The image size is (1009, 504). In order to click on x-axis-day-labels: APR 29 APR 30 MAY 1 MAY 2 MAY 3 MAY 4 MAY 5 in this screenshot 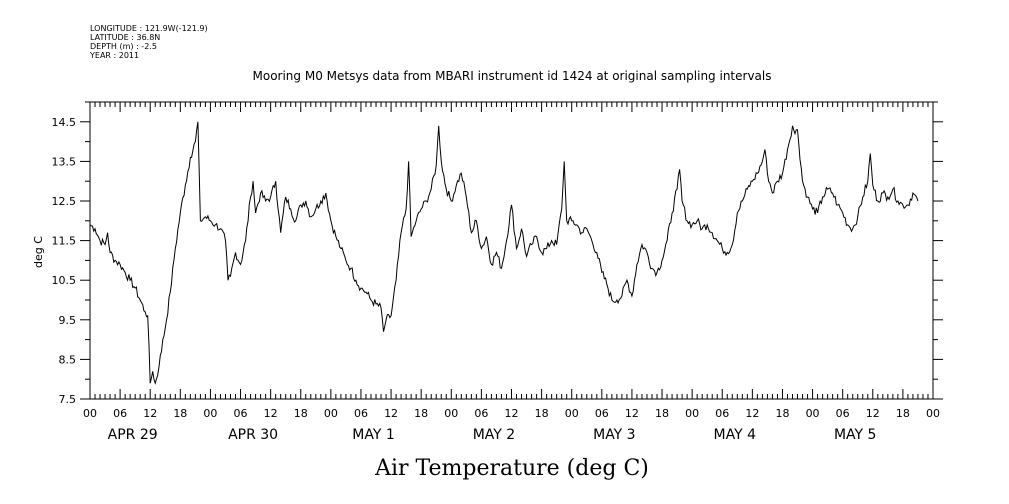, I will do `click(492, 435)`.